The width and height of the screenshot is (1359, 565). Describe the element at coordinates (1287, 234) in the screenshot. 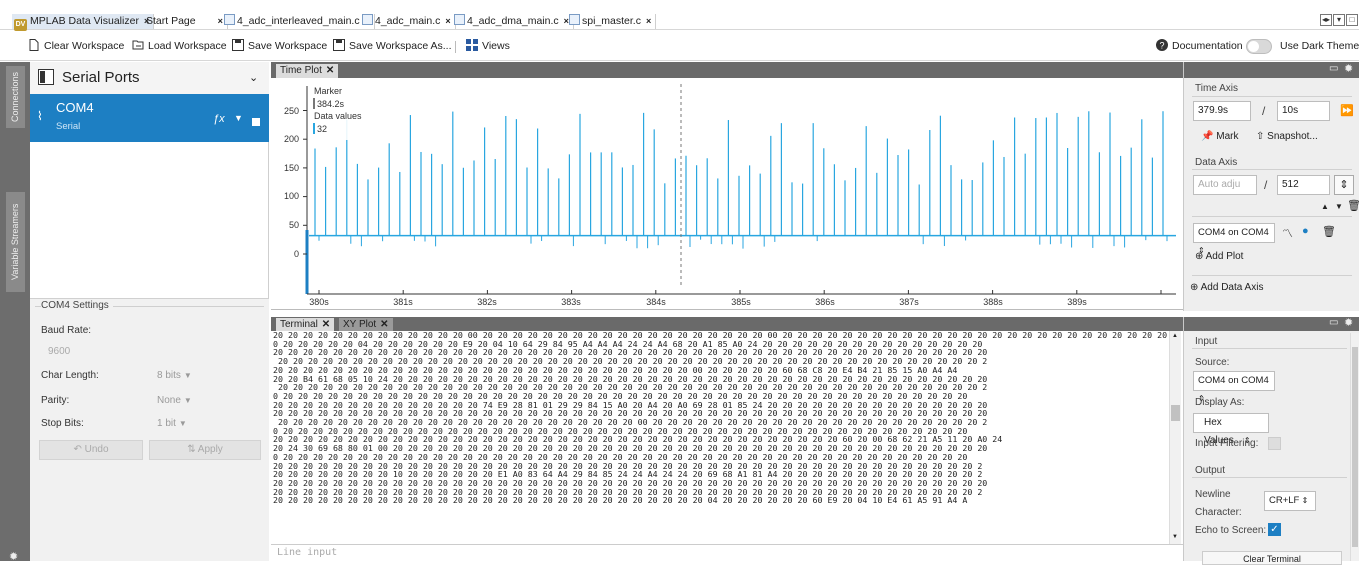

I see `plot-style-icon: 〽` at that location.